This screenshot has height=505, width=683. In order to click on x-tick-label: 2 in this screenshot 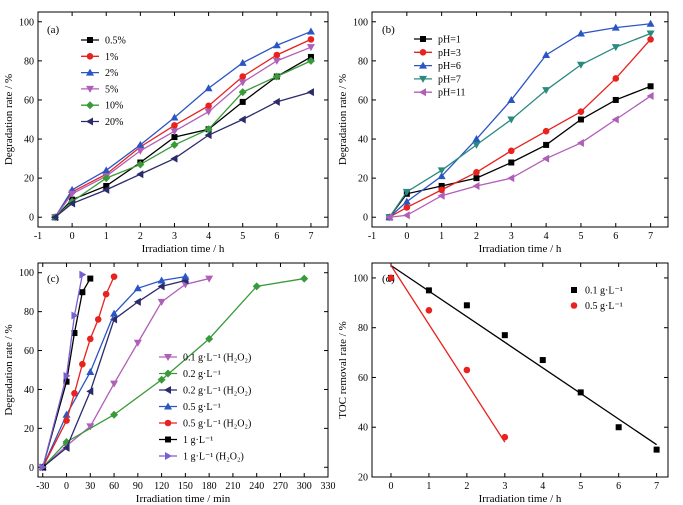, I will do `click(466, 486)`.